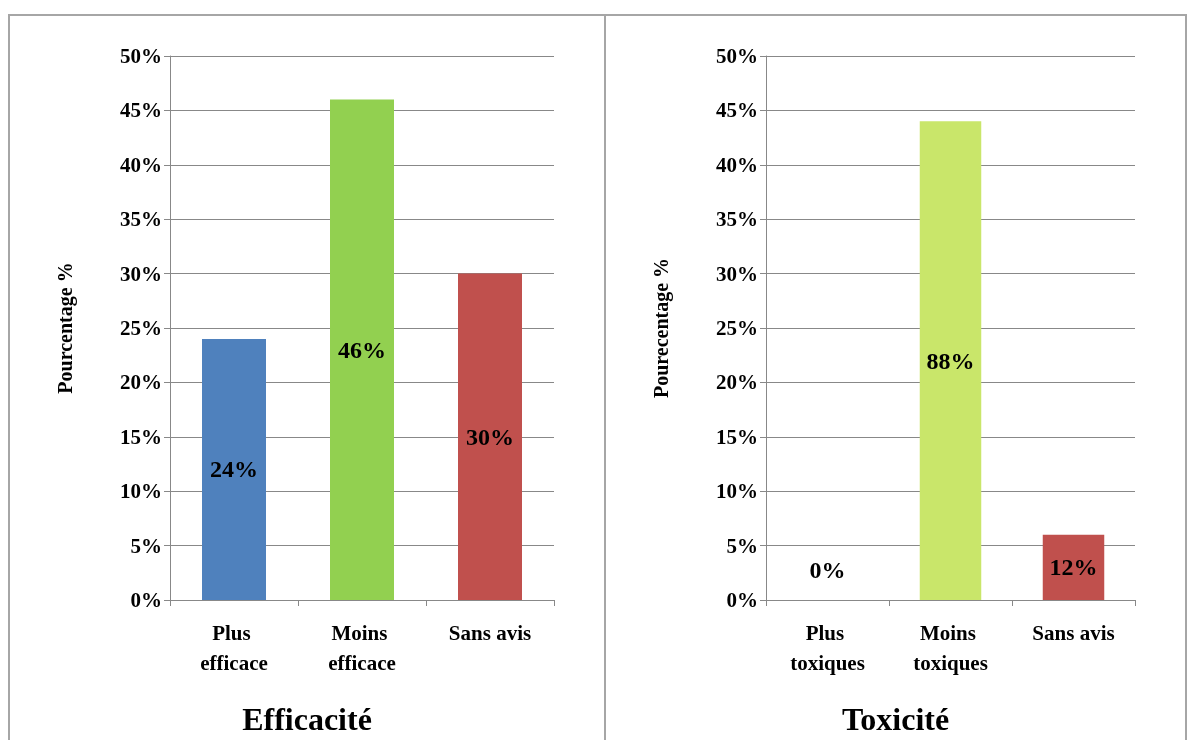  I want to click on x-tick-label: Moins efficace, so click(362, 648).